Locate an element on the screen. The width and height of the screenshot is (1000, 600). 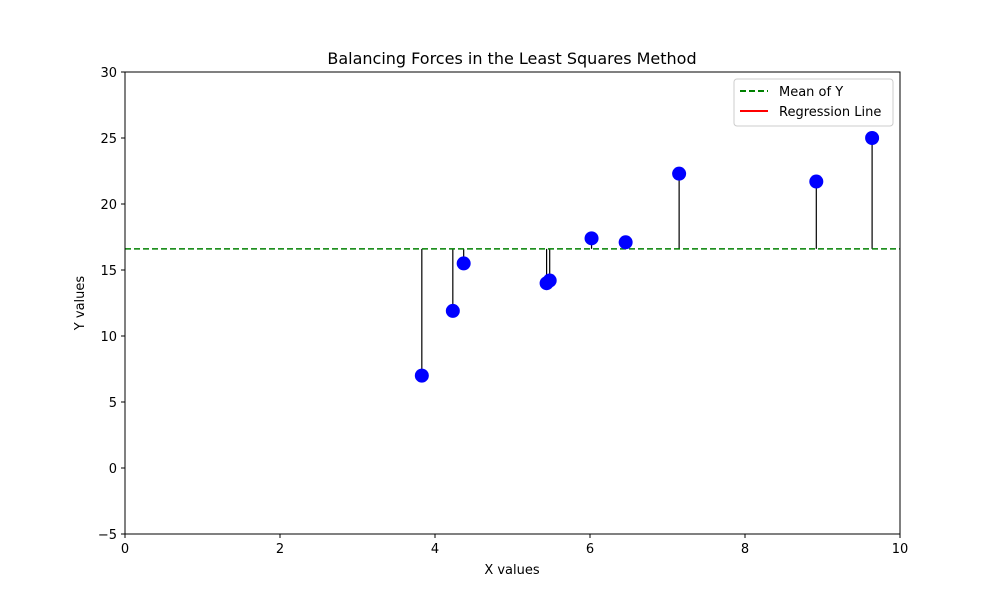
x-axis-label: X values is located at coordinates (512, 570).